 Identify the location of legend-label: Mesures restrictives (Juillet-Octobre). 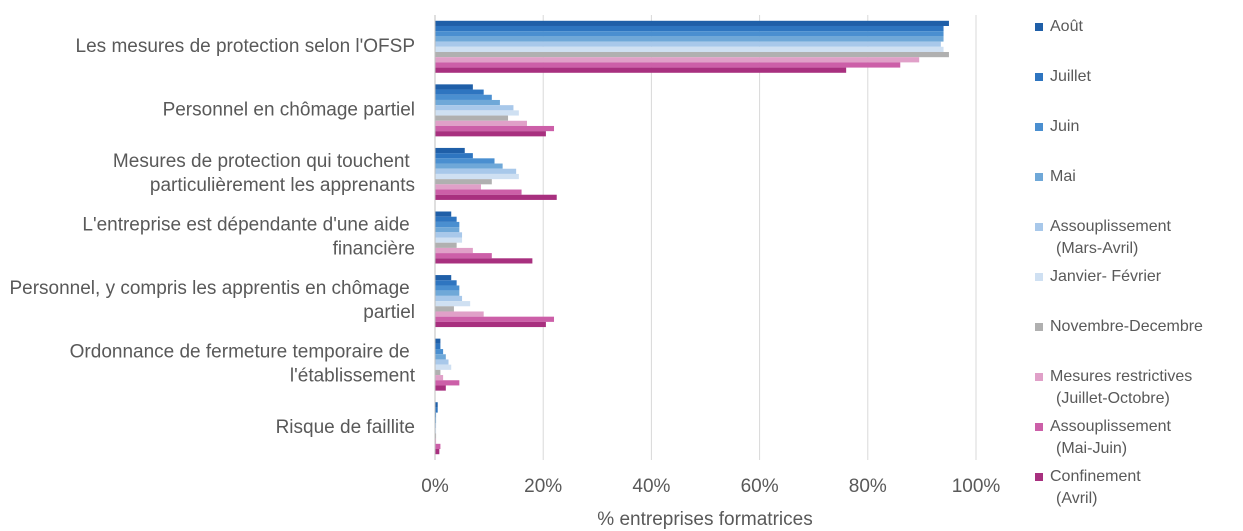
(1123, 387).